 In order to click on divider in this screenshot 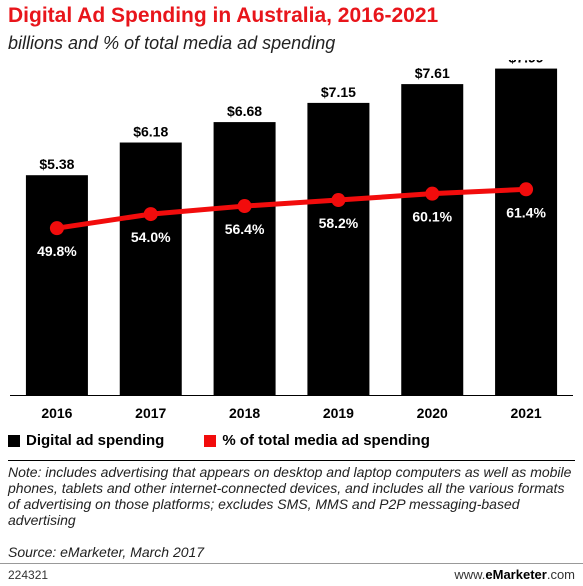, I will do `click(291, 460)`.